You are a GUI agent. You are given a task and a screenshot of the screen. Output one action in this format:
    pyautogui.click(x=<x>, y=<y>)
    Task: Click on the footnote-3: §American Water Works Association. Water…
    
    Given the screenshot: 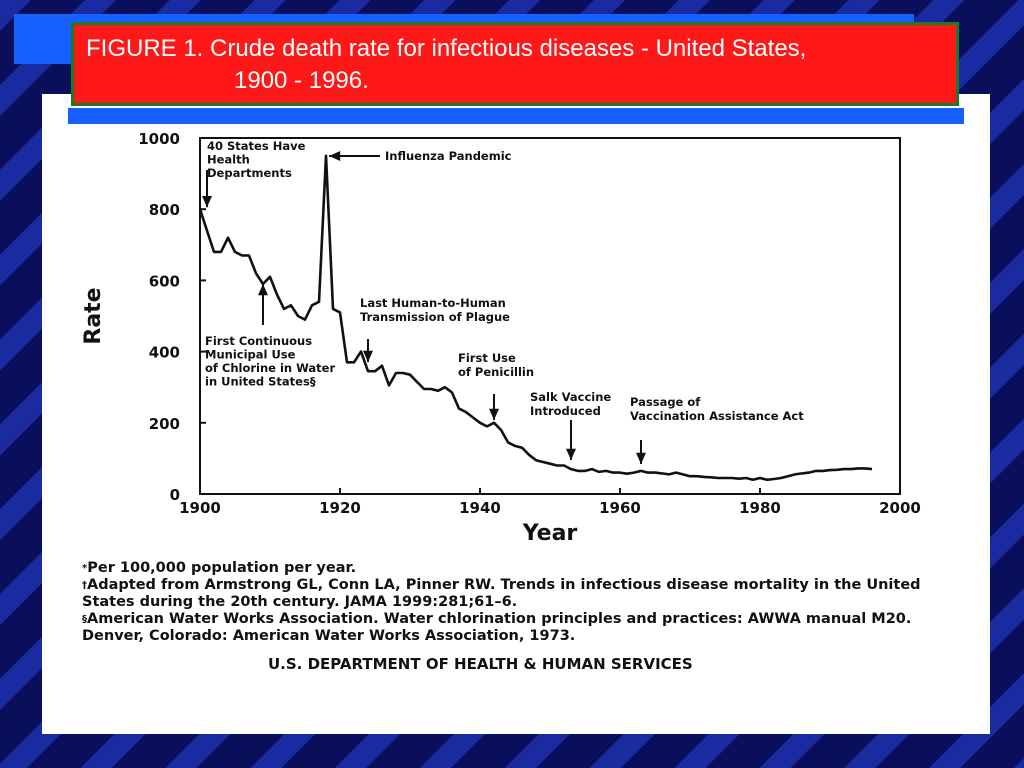 What is the action you would take?
    pyautogui.click(x=497, y=627)
    